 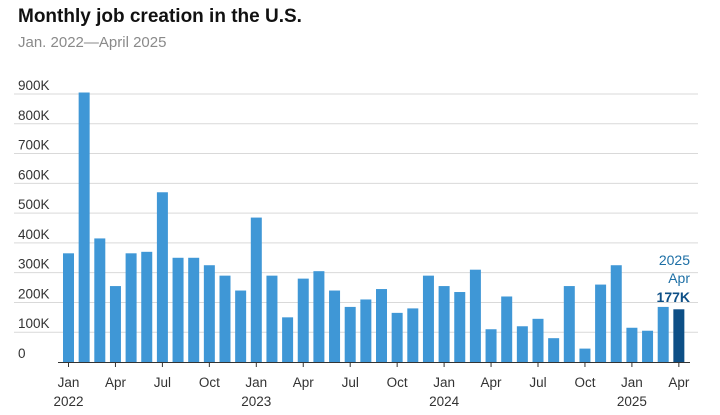 What do you see at coordinates (34, 85) in the screenshot?
I see `y-tick-label: 900K` at bounding box center [34, 85].